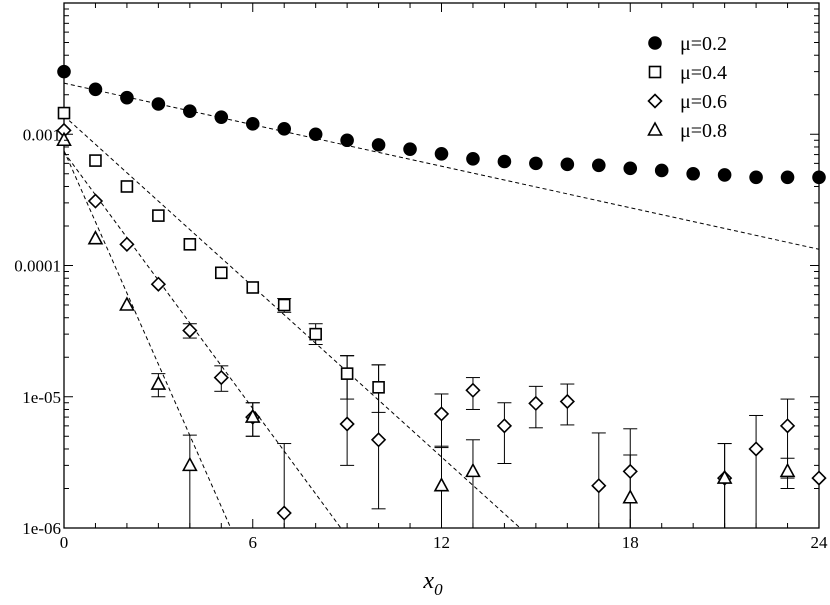 This screenshot has height=605, width=830. Describe the element at coordinates (820, 542) in the screenshot. I see `x-tick-label: 24` at that location.